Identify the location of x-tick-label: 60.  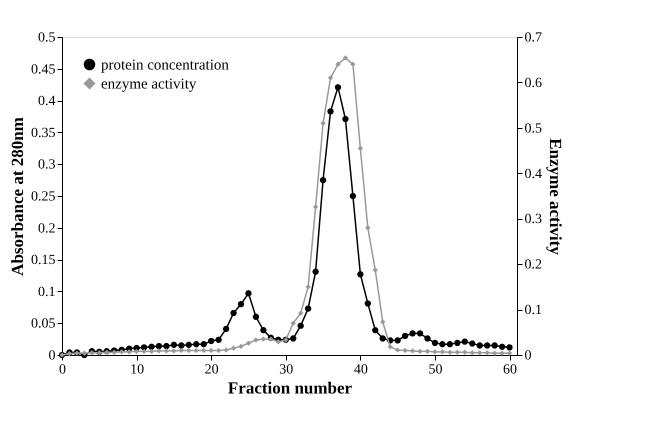
(510, 370).